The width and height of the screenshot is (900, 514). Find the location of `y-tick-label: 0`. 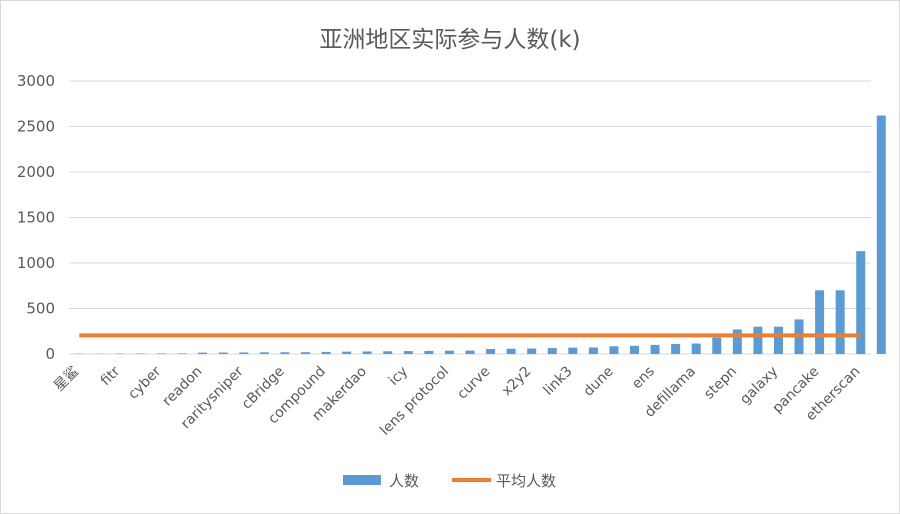

y-tick-label: 0 is located at coordinates (50, 354).